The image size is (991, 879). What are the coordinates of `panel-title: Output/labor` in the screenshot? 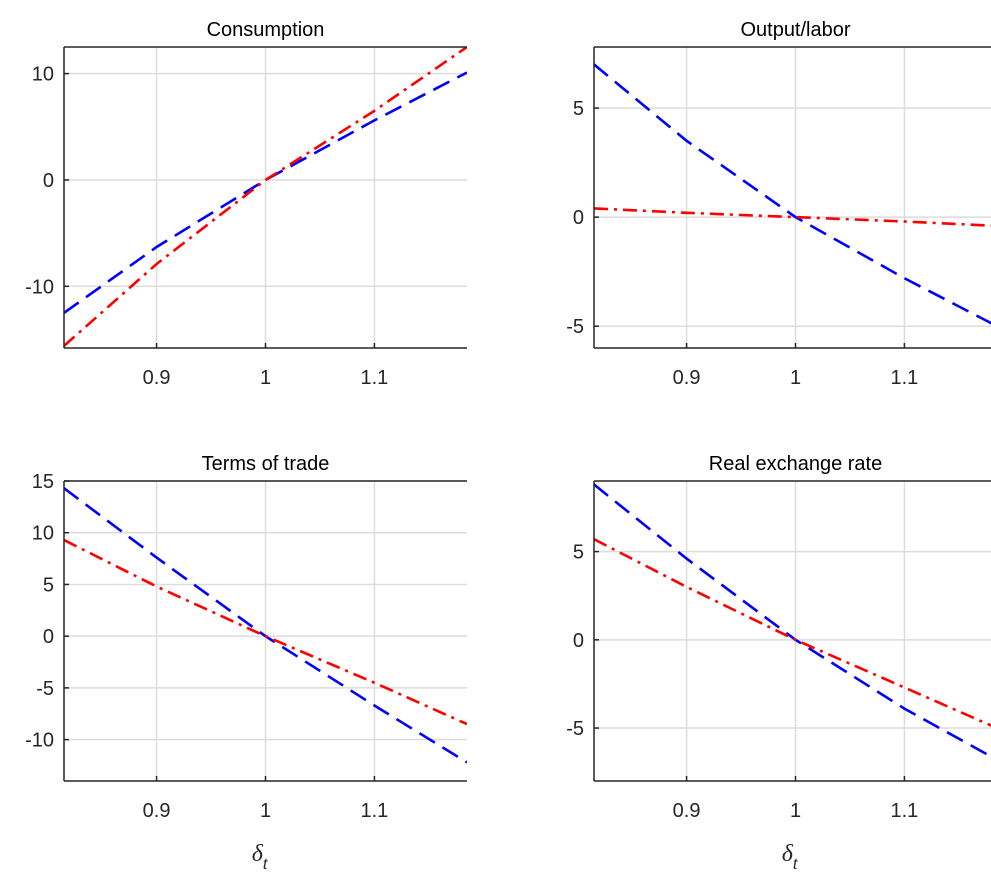 It's located at (795, 30).